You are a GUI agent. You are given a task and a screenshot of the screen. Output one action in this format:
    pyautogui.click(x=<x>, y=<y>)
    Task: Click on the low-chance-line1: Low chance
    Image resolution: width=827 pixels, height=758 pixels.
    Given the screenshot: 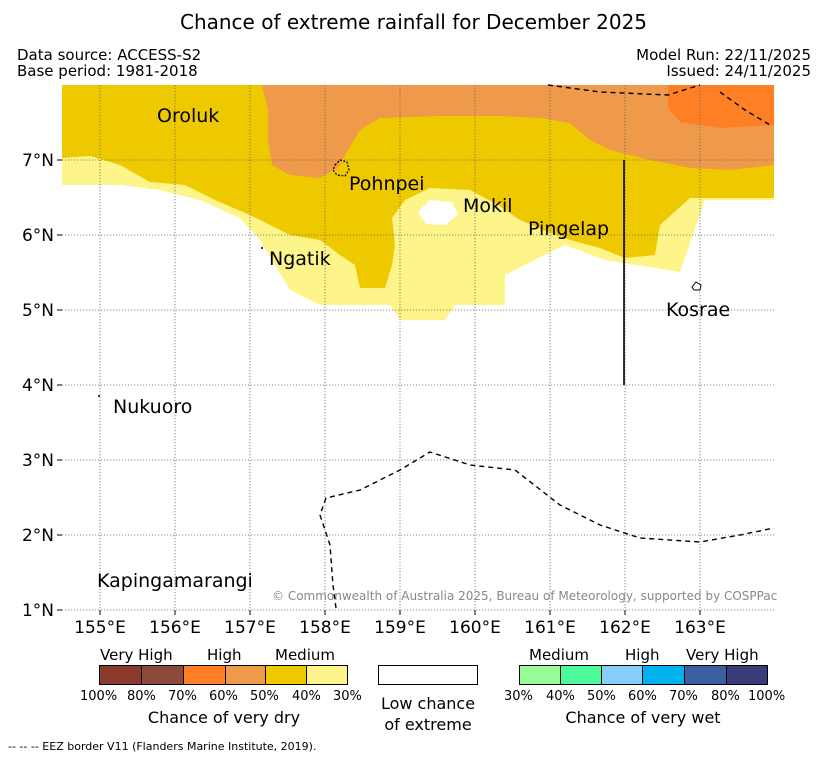 What is the action you would take?
    pyautogui.click(x=428, y=703)
    